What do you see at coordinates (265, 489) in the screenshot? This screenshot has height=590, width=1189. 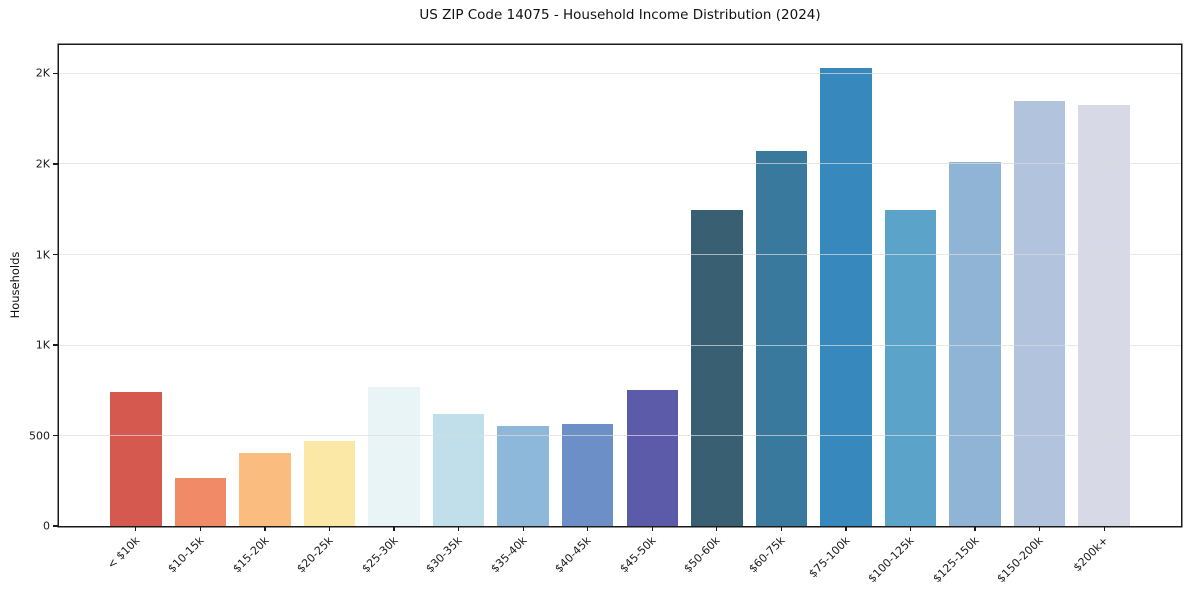 I see `bar-15-20k` at bounding box center [265, 489].